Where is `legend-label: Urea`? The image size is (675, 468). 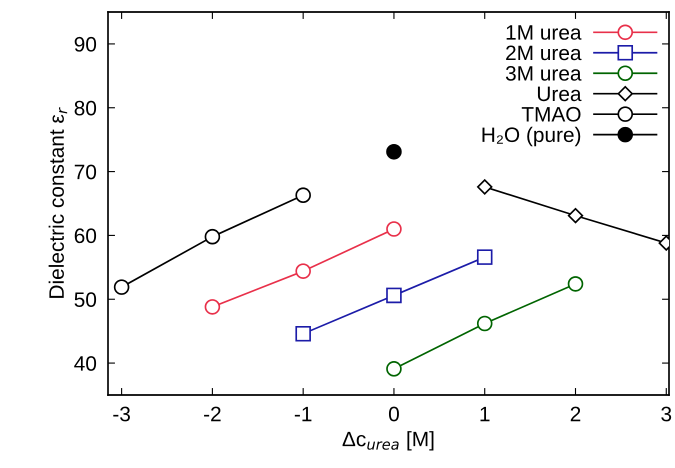
legend-label: Urea is located at coordinates (560, 94).